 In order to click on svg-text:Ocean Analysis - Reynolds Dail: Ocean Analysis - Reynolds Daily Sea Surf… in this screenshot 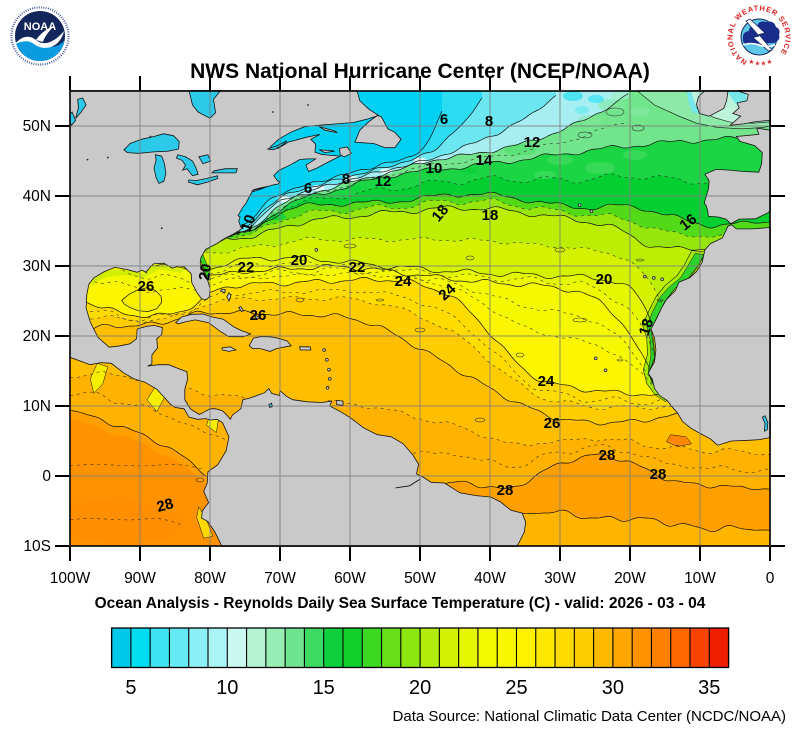, I will do `click(400, 603)`.